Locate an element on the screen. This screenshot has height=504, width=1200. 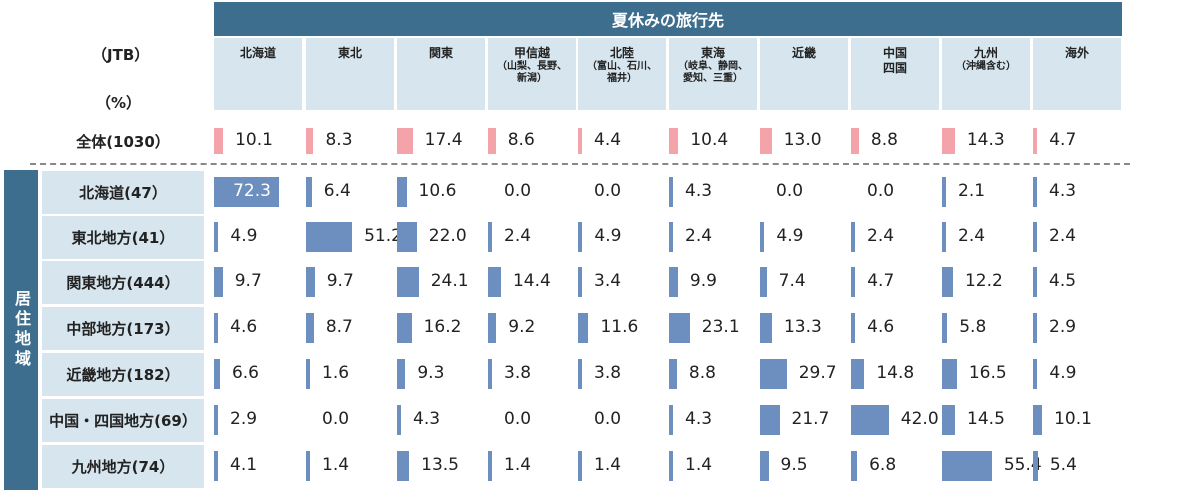
value-label: 4.6 is located at coordinates (244, 327).